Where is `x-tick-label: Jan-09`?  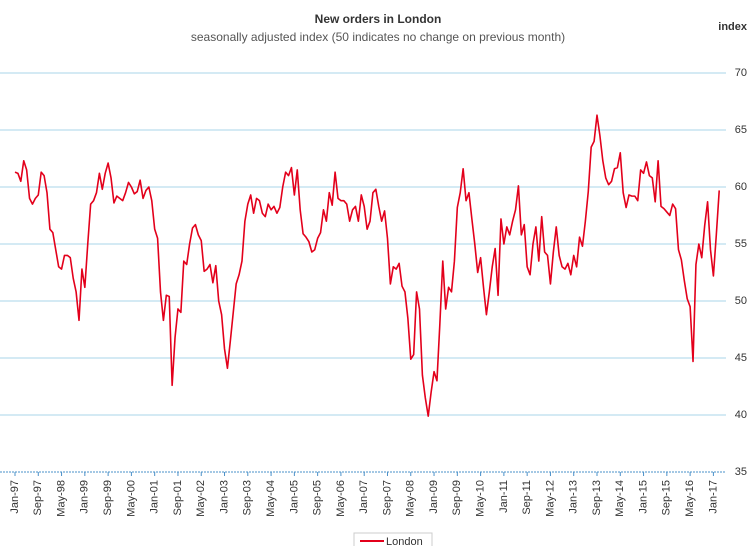
x-tick-label: Jan-09 is located at coordinates (434, 497).